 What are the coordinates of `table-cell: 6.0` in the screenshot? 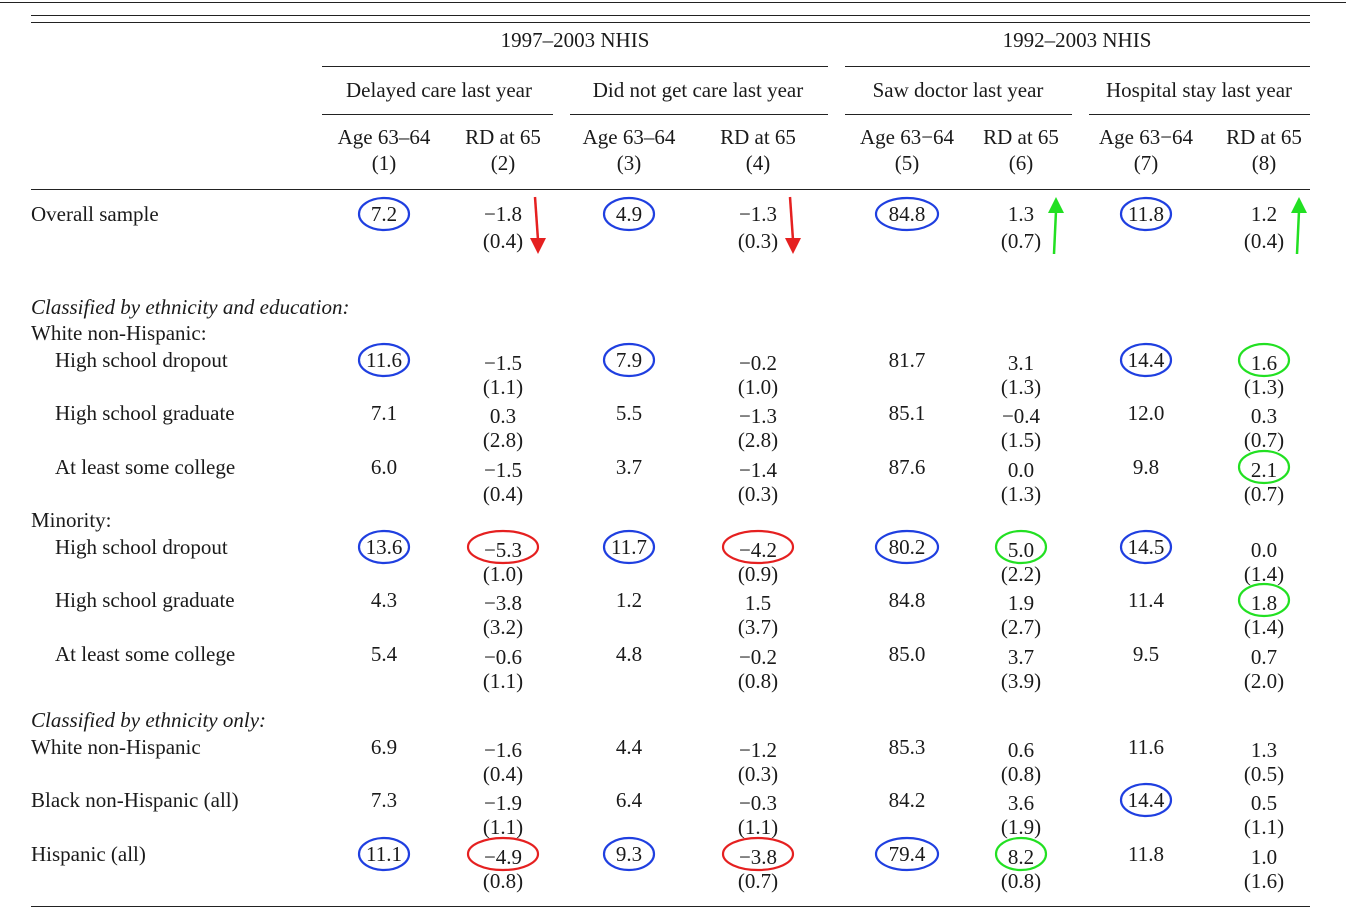 It's located at (384, 467).